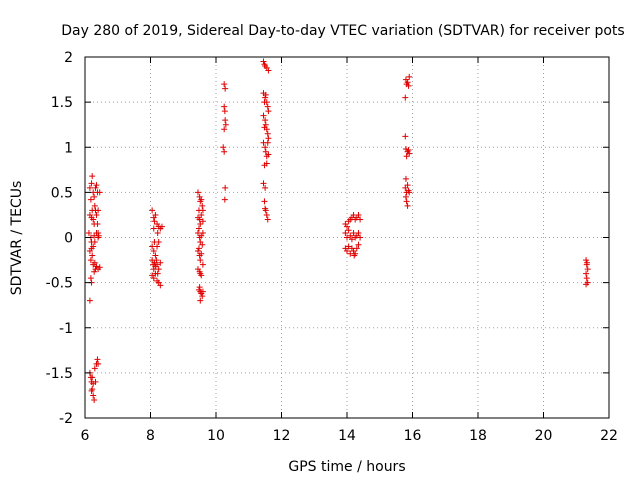 This screenshot has height=480, width=640. Describe the element at coordinates (66, 329) in the screenshot. I see `y-tick-label: -1` at that location.